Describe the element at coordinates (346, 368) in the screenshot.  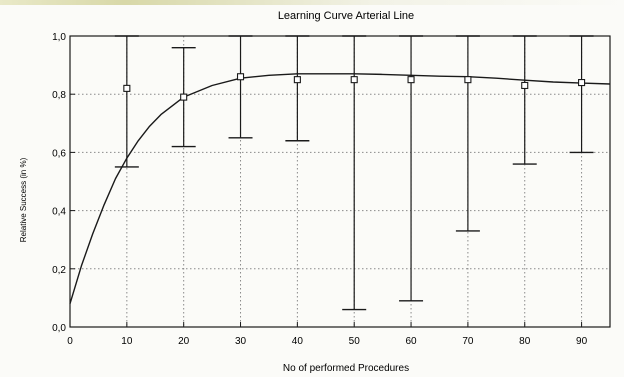
I see `x-axis-label: No of performed Procedures` at that location.